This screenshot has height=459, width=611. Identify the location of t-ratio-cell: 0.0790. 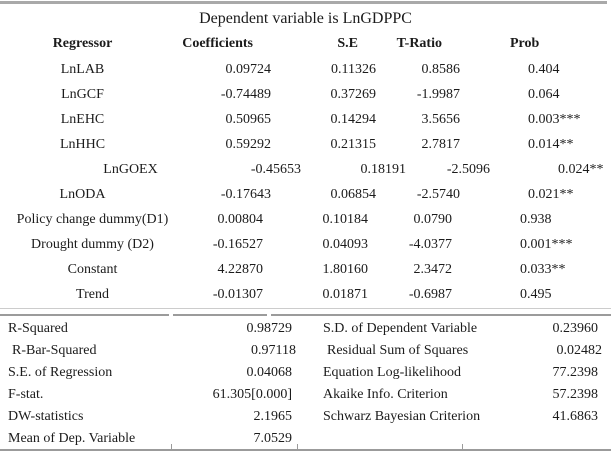
(433, 219).